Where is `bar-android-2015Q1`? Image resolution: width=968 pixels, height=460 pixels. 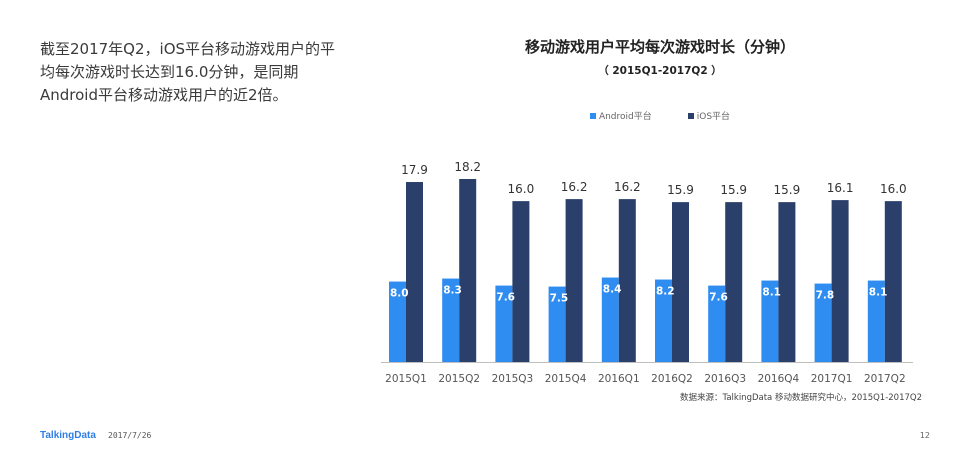 bar-android-2015Q1 is located at coordinates (397, 321).